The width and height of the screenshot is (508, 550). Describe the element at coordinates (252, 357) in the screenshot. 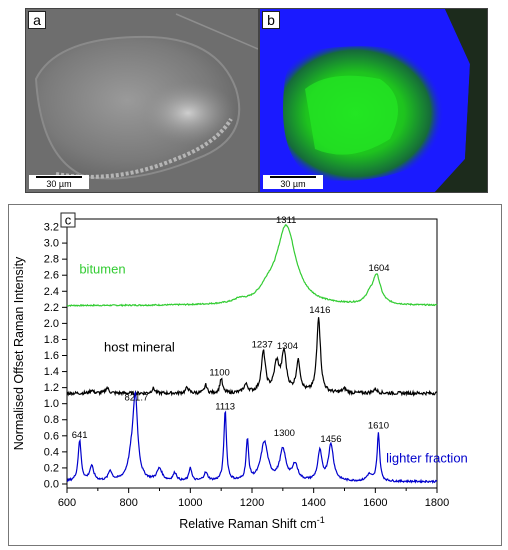

I see `series-line-host-mineral` at that location.